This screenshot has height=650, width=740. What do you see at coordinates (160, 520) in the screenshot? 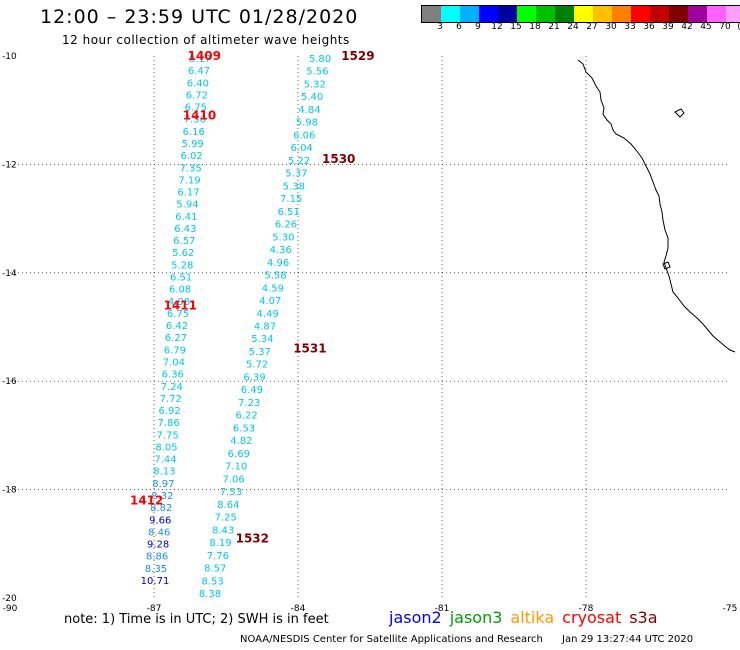
I see `wave-height-value: 9.66` at bounding box center [160, 520].